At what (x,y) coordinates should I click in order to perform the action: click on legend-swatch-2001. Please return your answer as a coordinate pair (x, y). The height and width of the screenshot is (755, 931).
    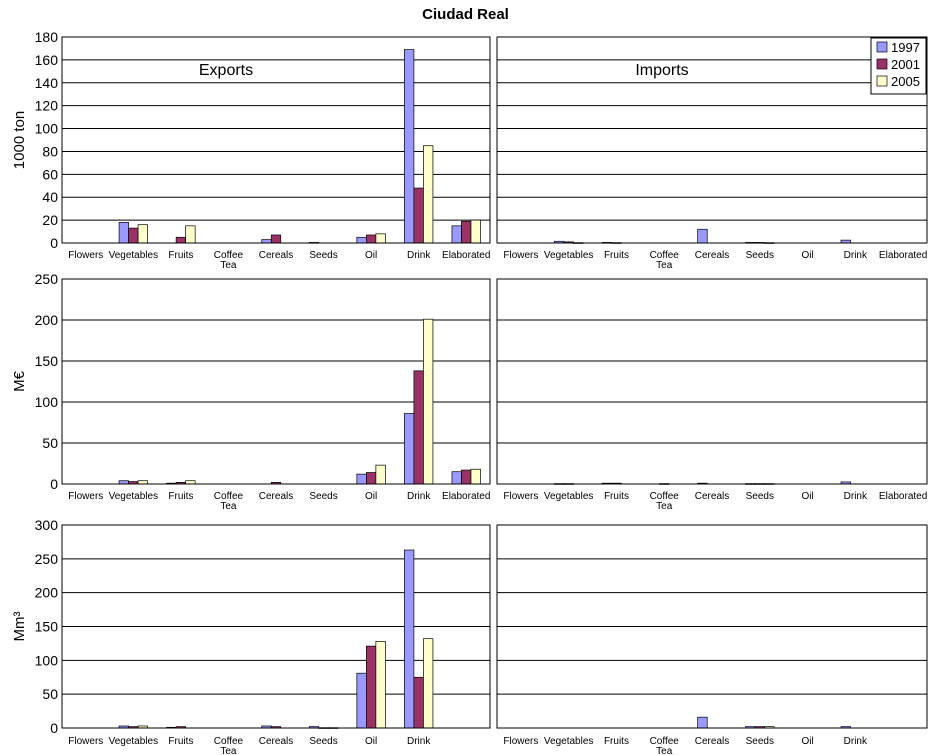
    Looking at the image, I should click on (882, 64).